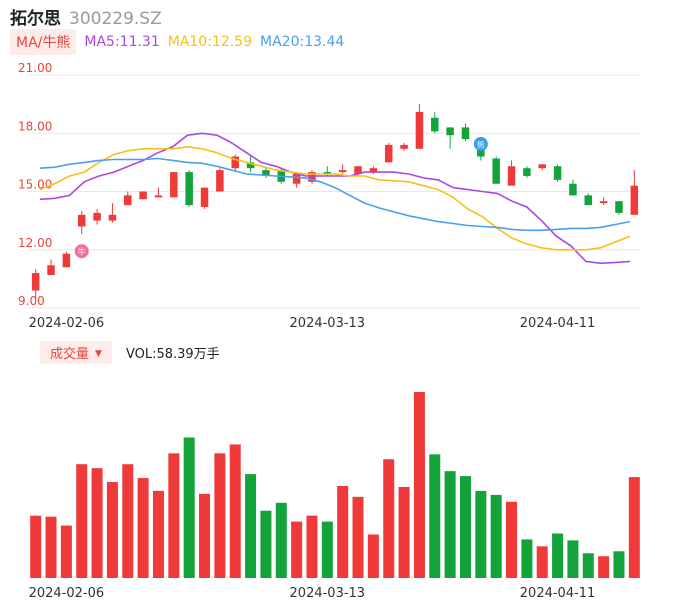 The width and height of the screenshot is (686, 606). I want to click on x-tick-label: 2024-04-11, so click(558, 323).